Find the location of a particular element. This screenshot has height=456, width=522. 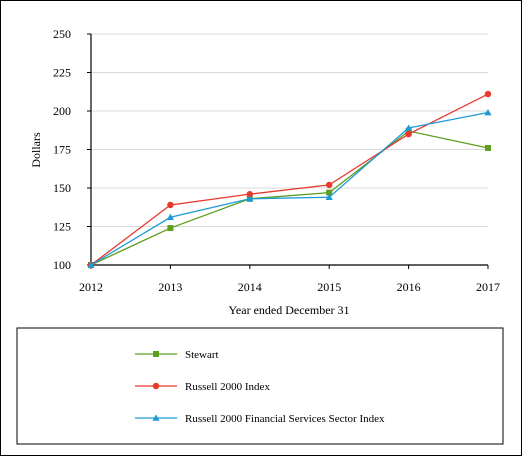

y-tick-label: 225 is located at coordinates (62, 73).